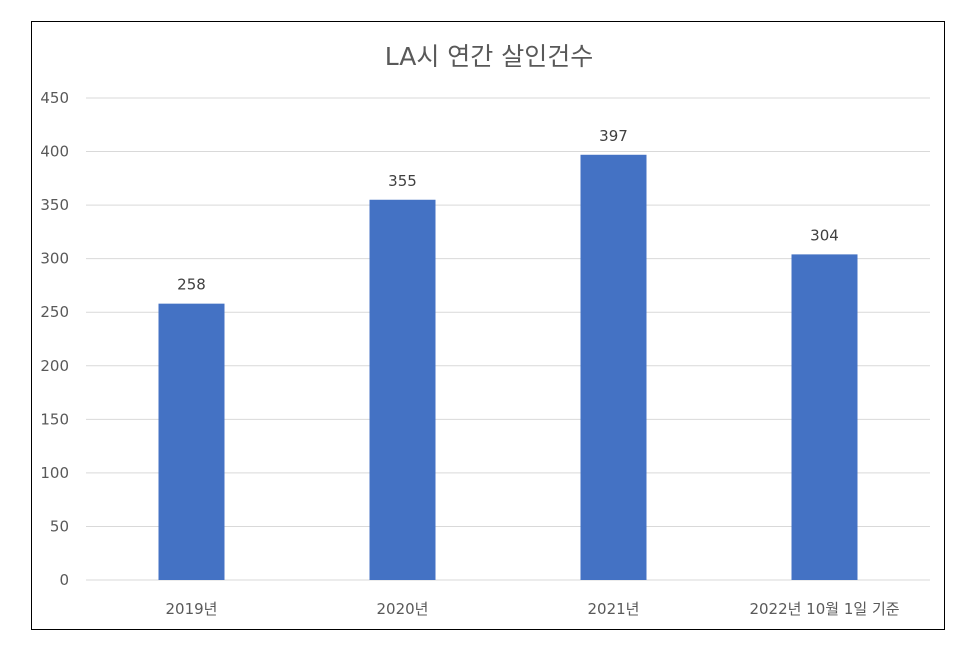 This screenshot has height=647, width=973. I want to click on y-tick-label: 0, so click(64, 580).